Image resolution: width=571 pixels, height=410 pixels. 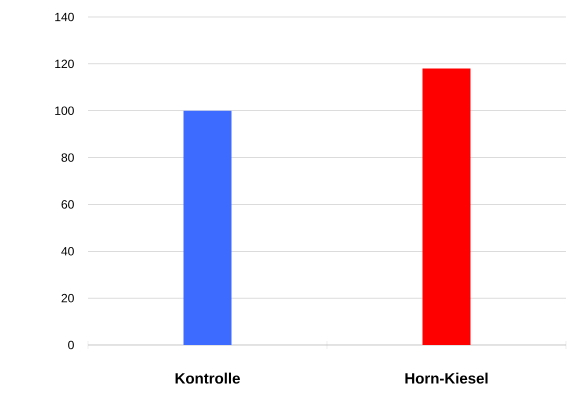 I want to click on y-tick-label: 20, so click(x=68, y=298).